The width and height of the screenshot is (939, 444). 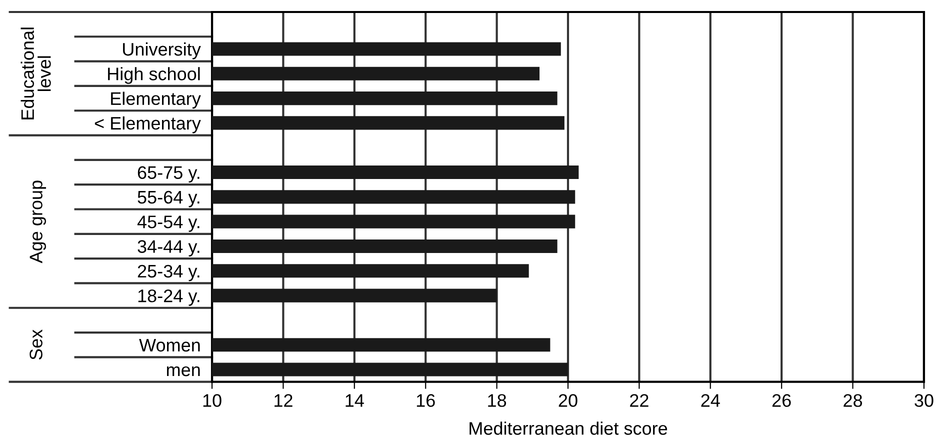 I want to click on x-tick-label: 10, so click(x=212, y=400).